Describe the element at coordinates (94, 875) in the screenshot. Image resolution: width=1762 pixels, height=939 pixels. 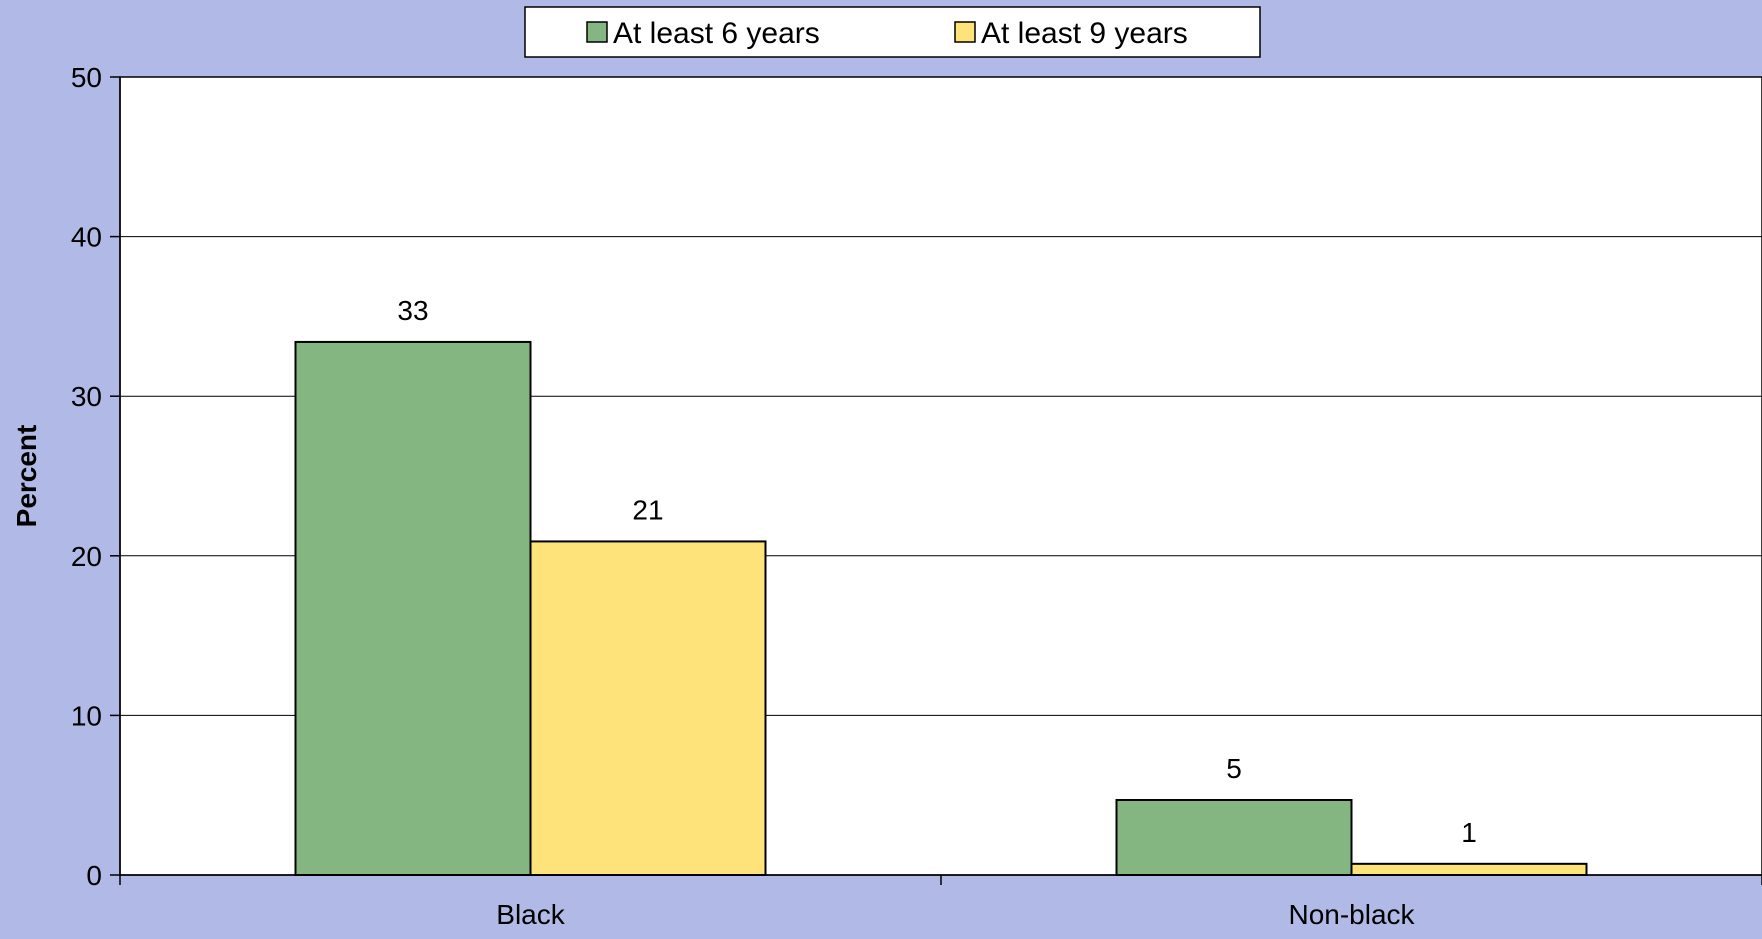
I see `y-tick-label: 0` at that location.